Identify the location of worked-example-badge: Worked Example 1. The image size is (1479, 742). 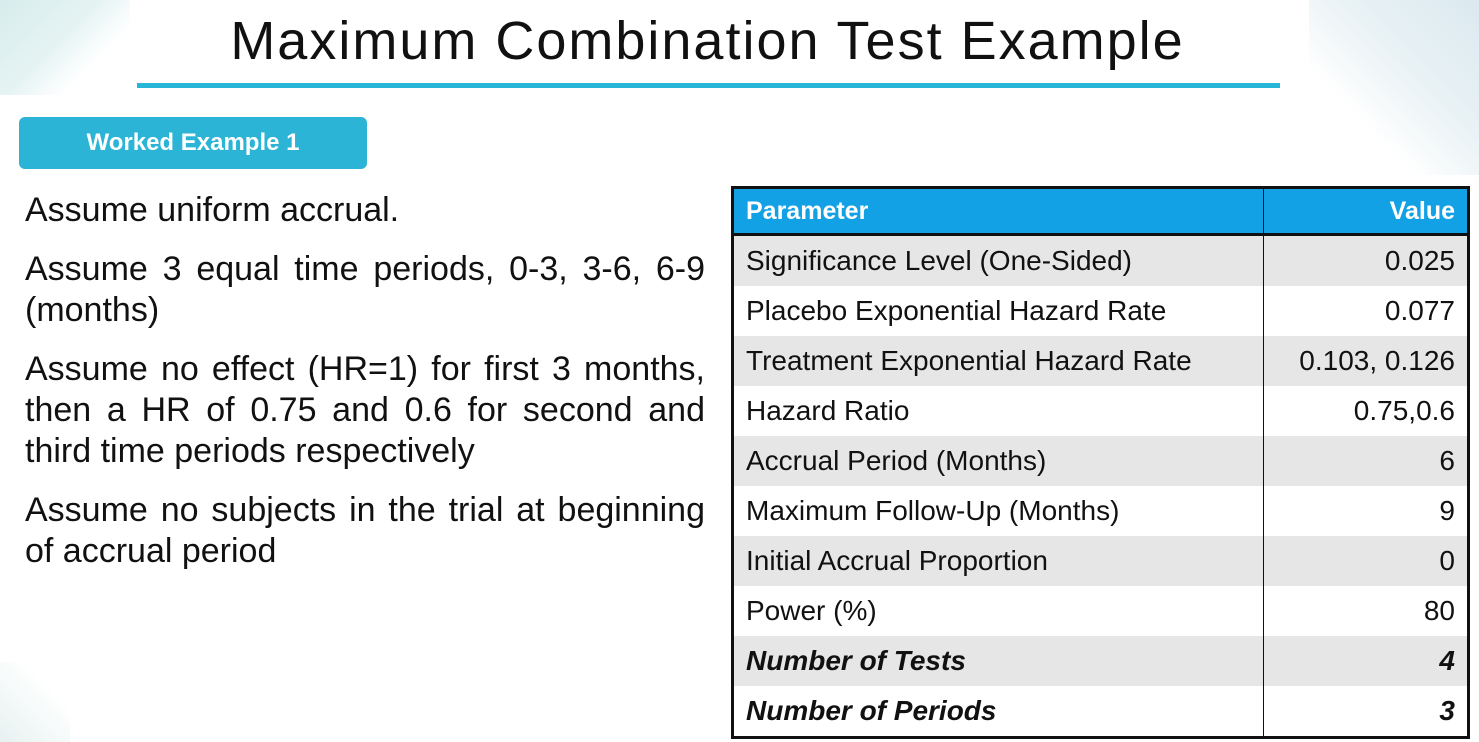
(193, 143).